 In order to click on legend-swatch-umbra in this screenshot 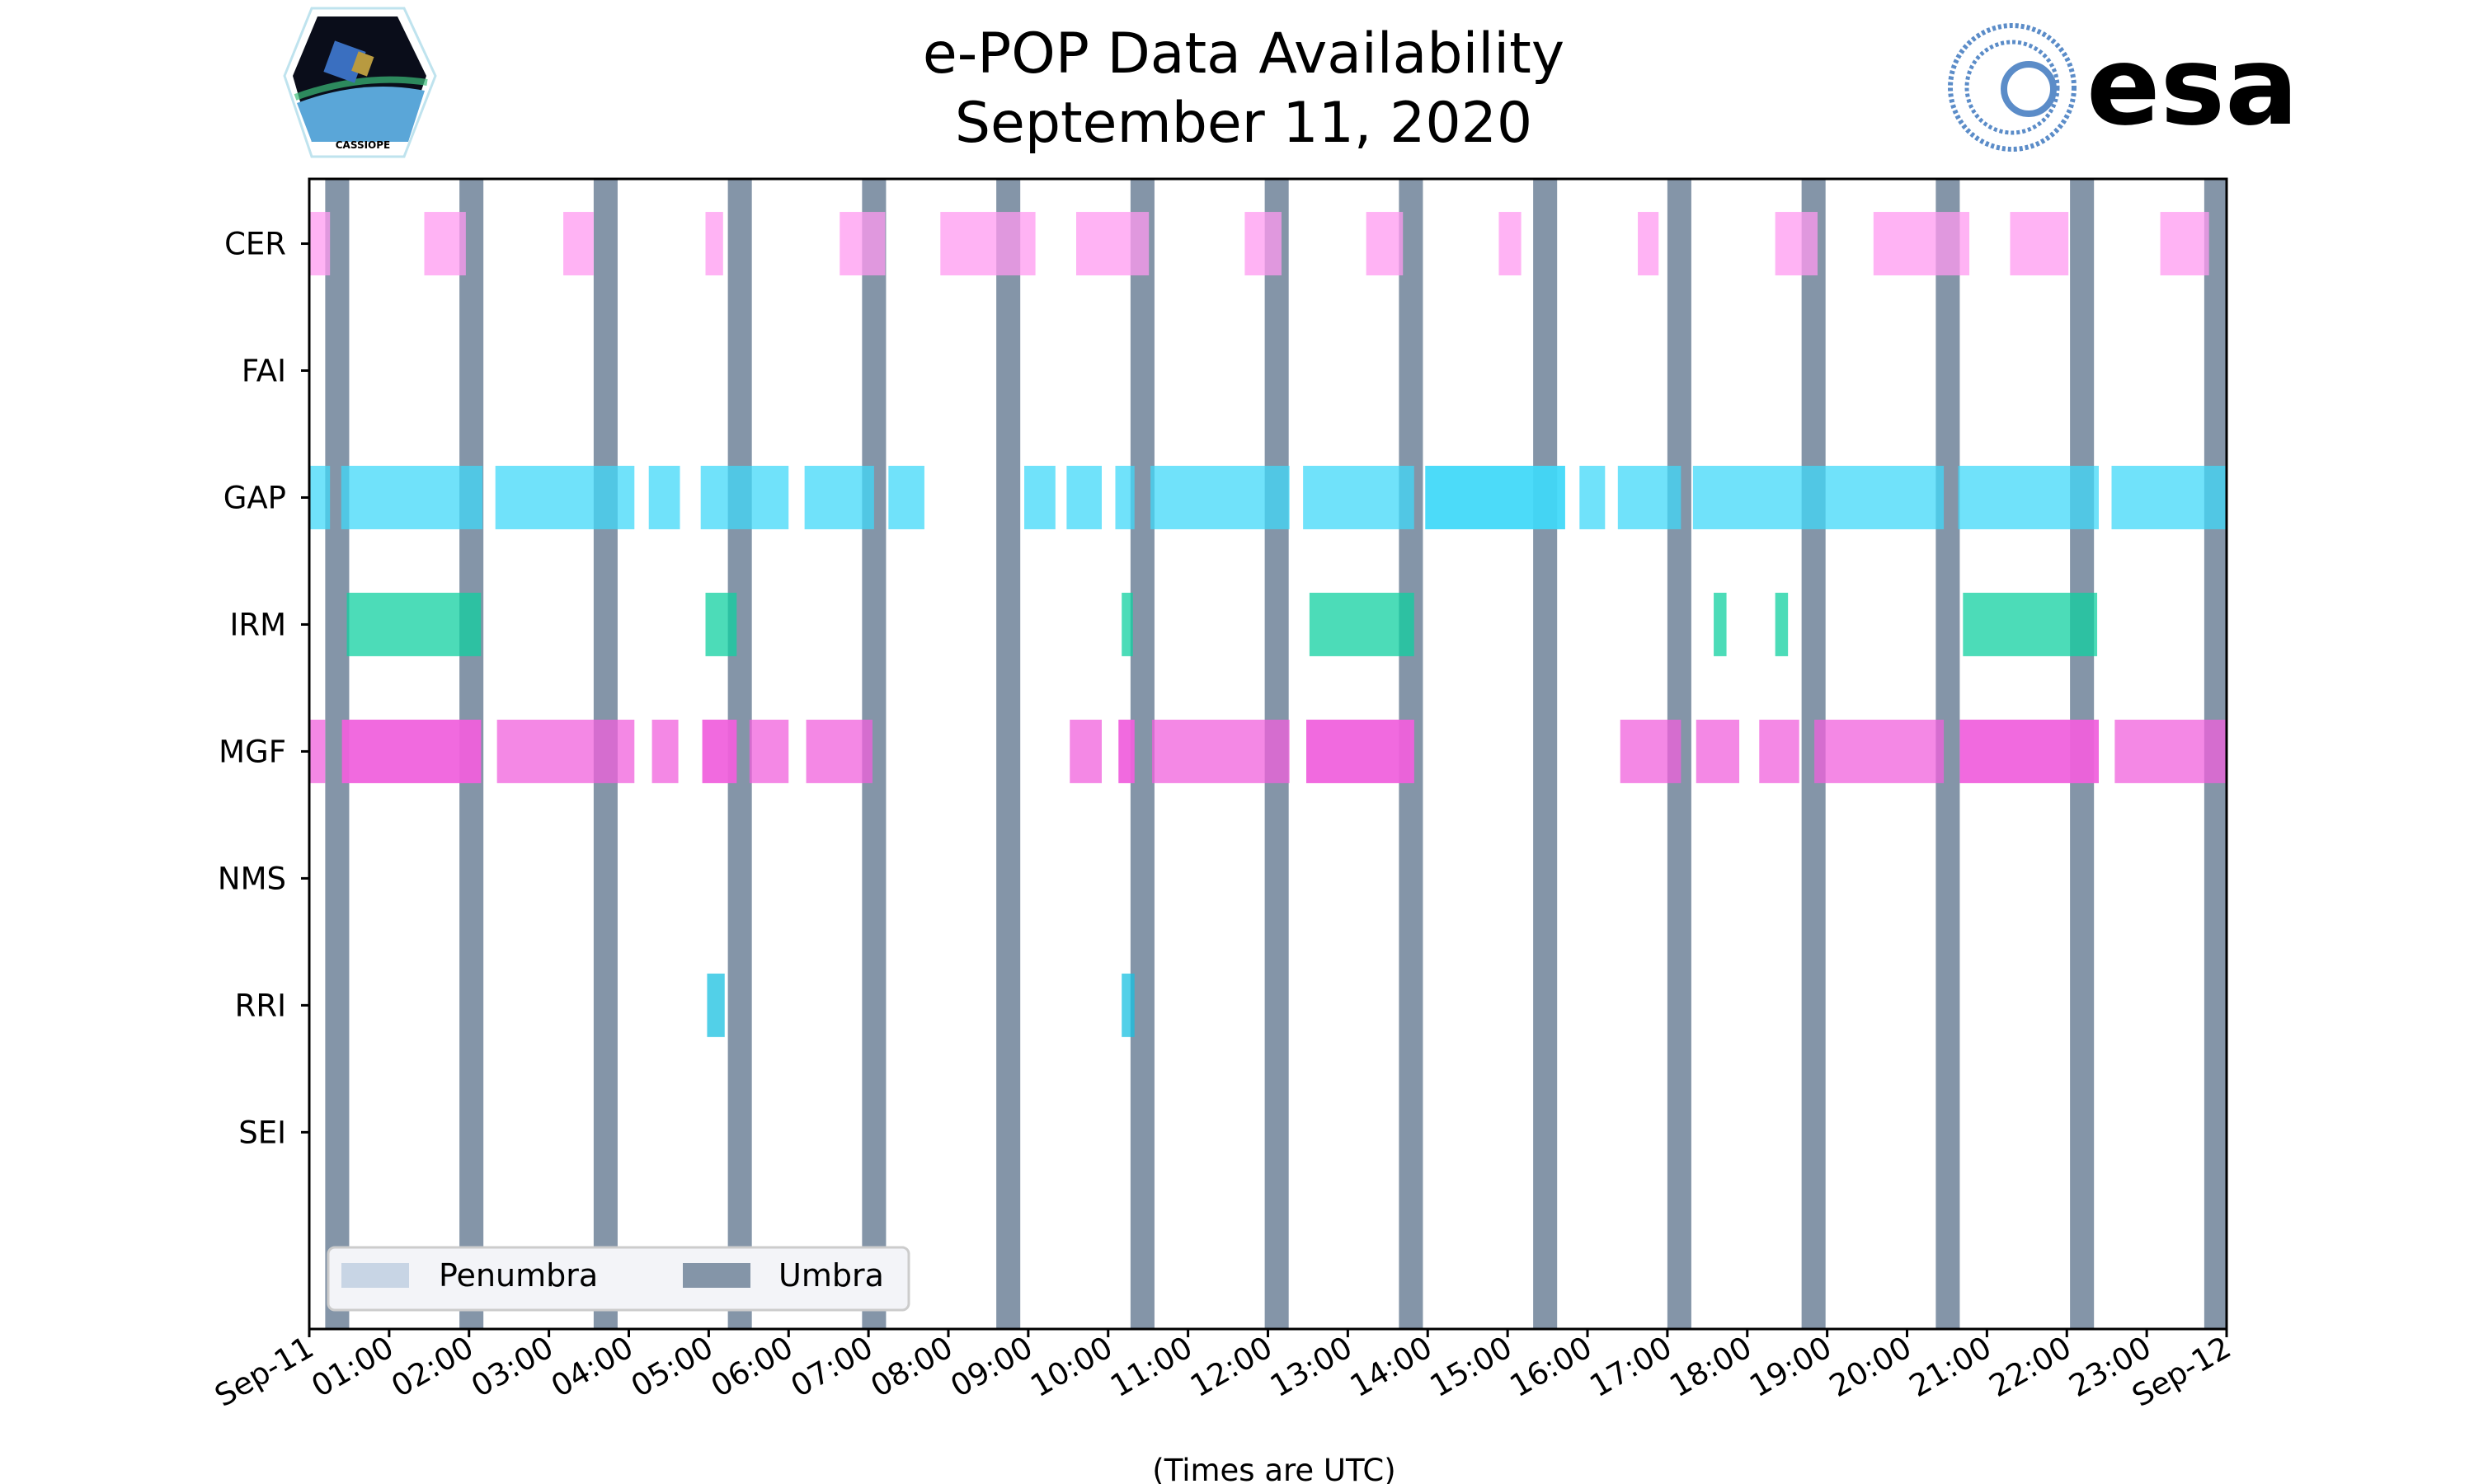, I will do `click(716, 1275)`.